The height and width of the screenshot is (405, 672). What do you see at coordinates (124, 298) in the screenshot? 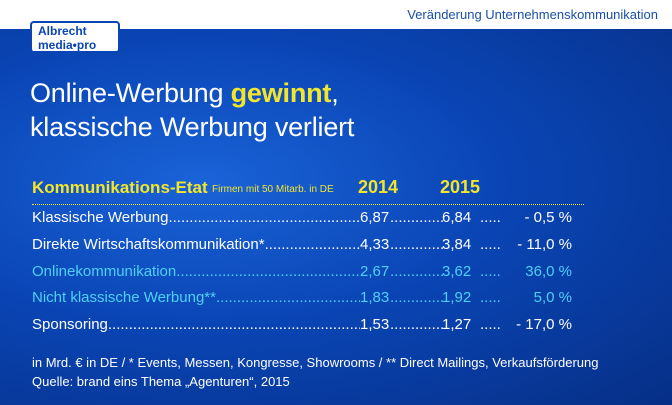
I see `row-label: Nicht klassische Werbung**` at bounding box center [124, 298].